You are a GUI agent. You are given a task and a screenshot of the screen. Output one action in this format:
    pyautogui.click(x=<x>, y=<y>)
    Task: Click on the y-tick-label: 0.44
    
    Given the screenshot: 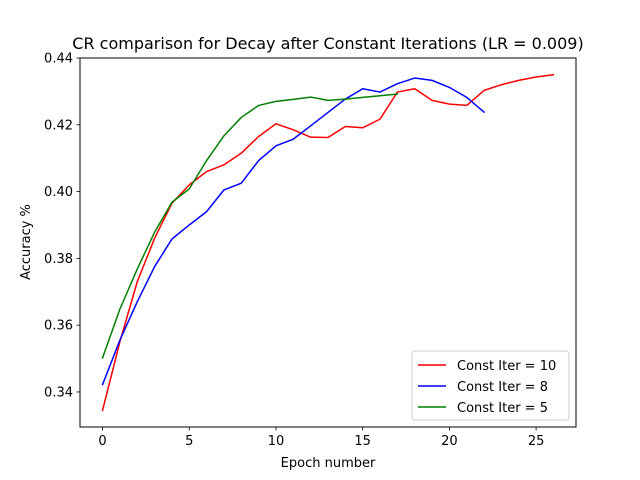 What is the action you would take?
    pyautogui.click(x=58, y=59)
    